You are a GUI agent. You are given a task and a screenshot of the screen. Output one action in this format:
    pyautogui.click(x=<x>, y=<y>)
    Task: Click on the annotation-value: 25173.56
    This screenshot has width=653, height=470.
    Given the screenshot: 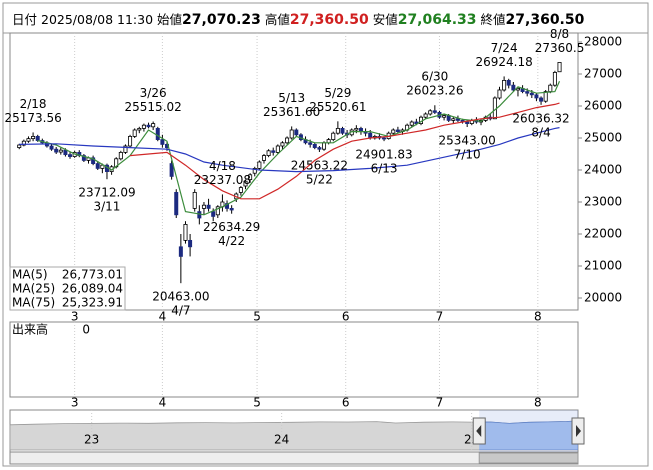 What is the action you would take?
    pyautogui.click(x=32, y=118)
    